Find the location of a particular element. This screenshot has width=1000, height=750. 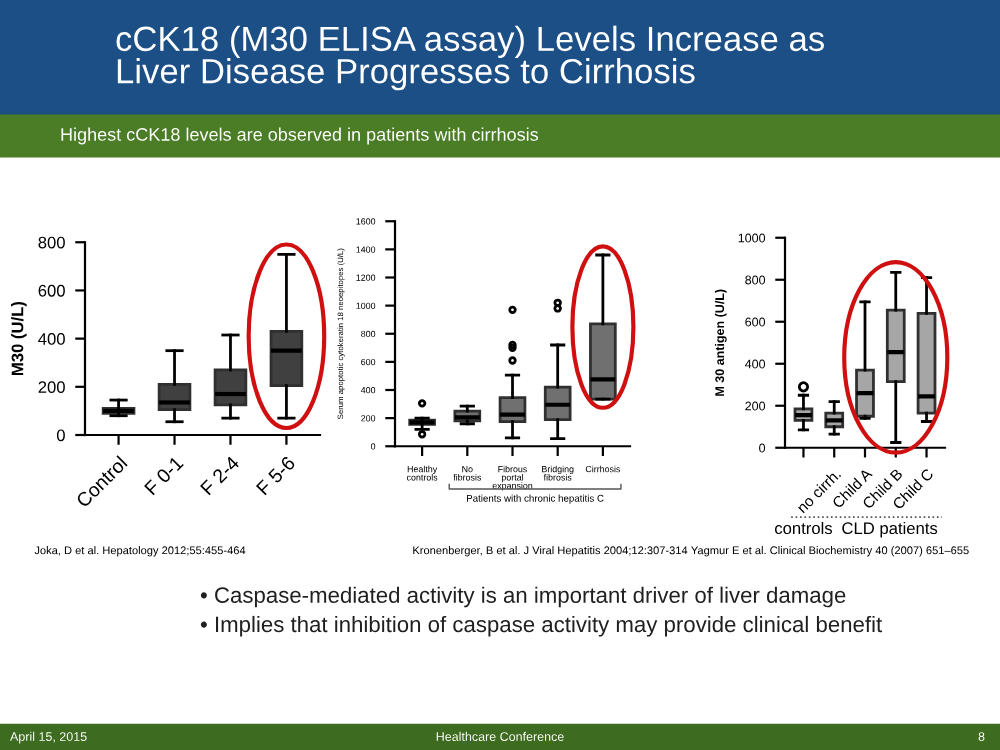

text: CLD patients is located at coordinates (890, 529).